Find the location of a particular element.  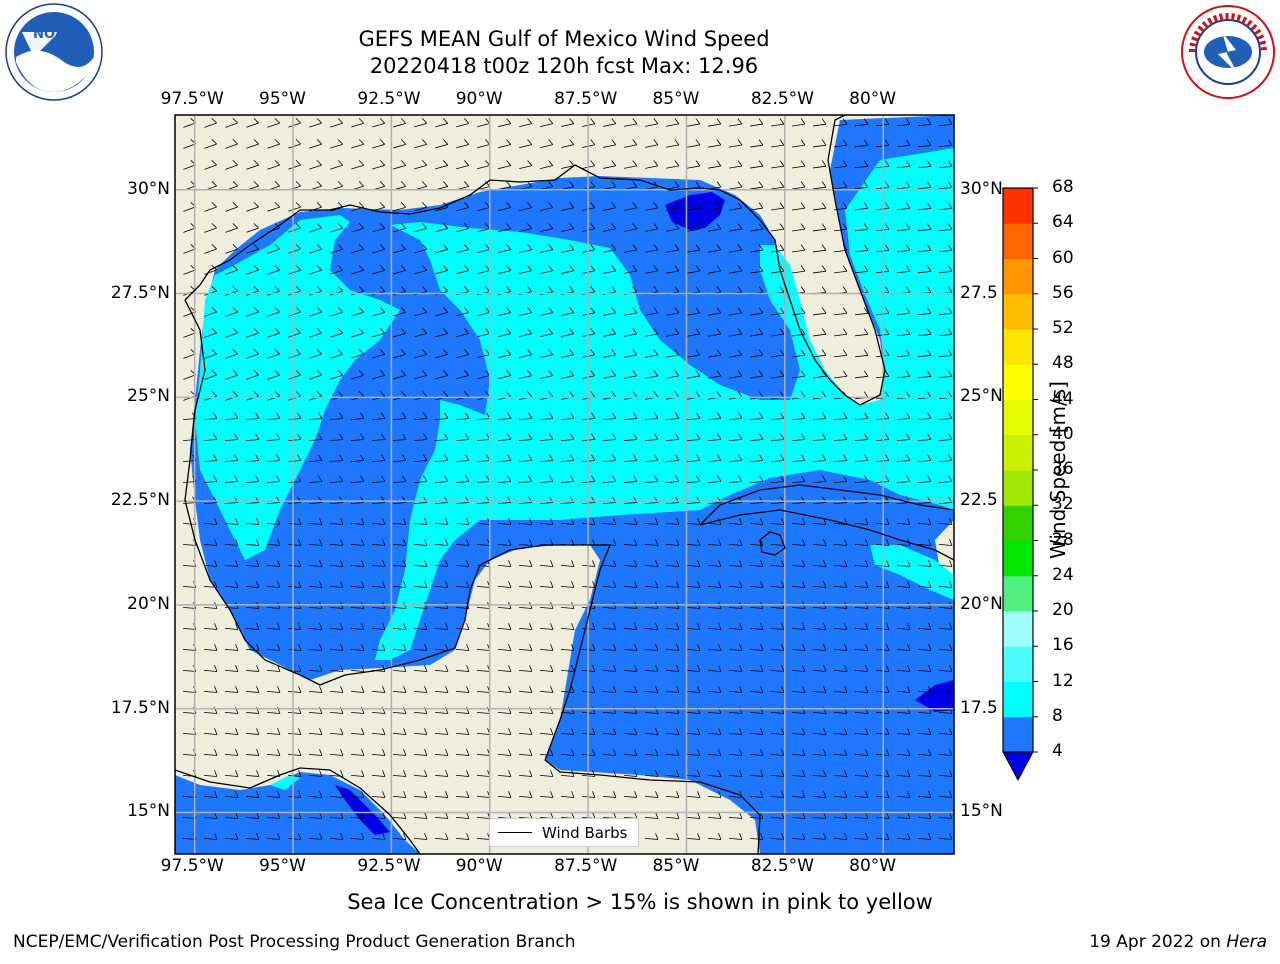

map-title: GEFS MEAN Gulf of Mexico Wind Speed is located at coordinates (564, 39).